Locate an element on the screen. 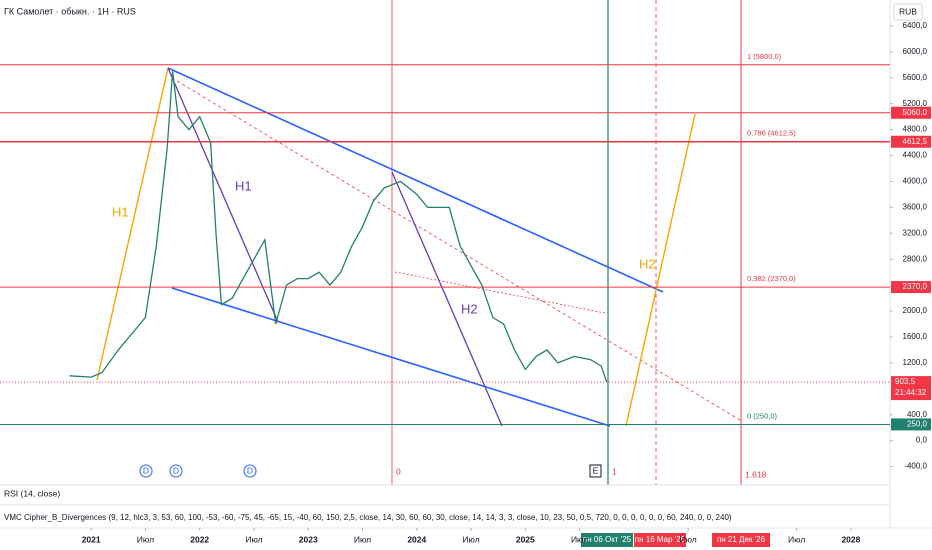 This screenshot has height=550, width=932. last-price: 903,5 is located at coordinates (905, 381).